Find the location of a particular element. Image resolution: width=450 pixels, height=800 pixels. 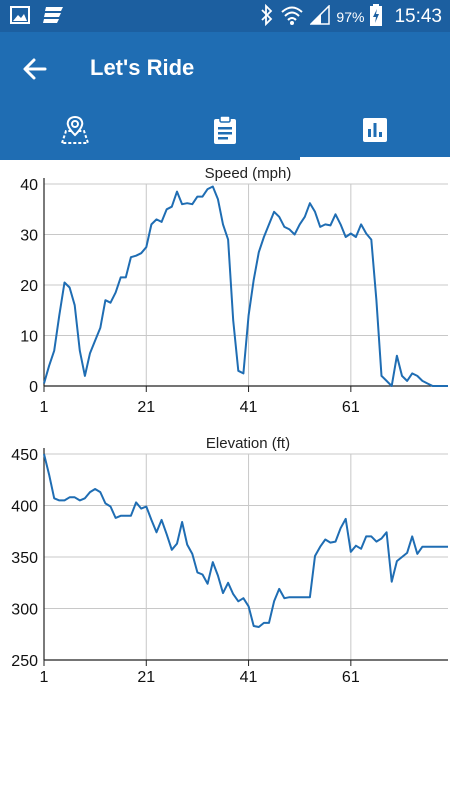

back-button is located at coordinates (35, 69).